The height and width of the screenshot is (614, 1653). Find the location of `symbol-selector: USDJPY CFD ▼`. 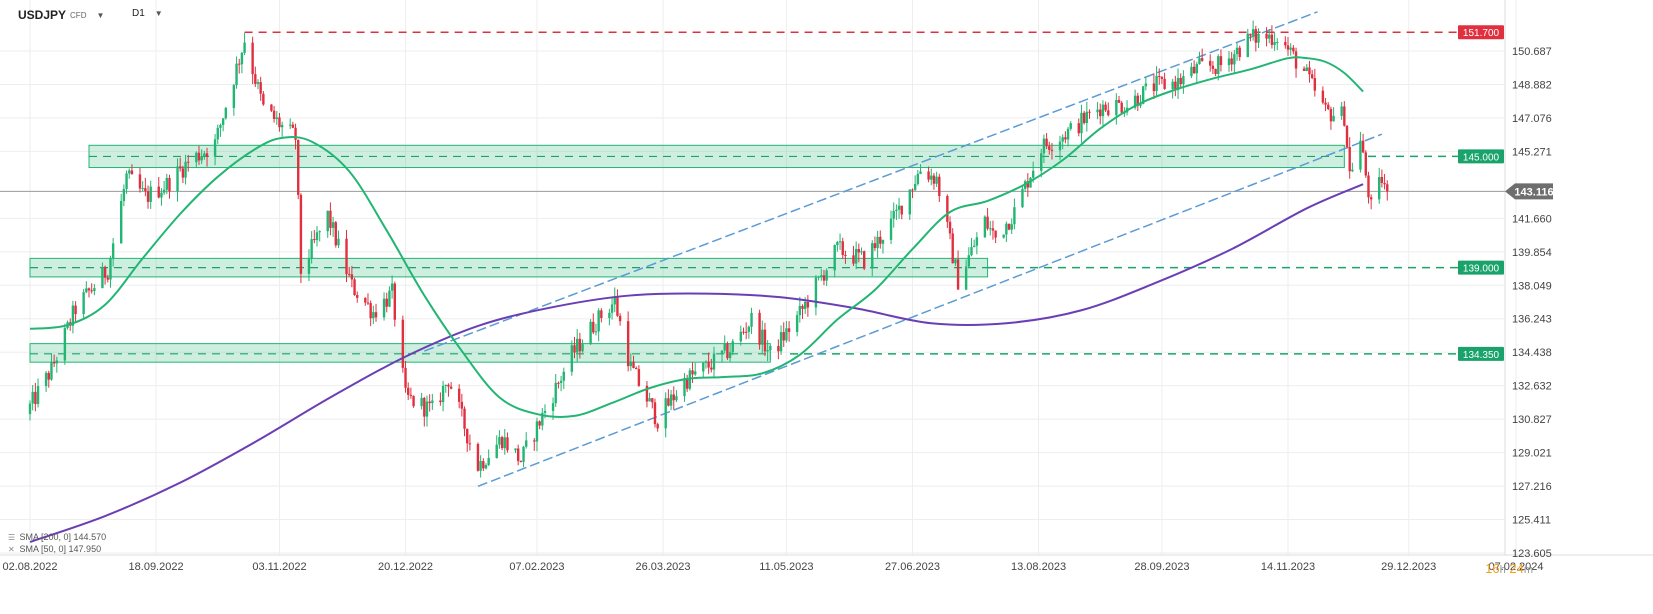

symbol-selector: USDJPY CFD ▼ is located at coordinates (61, 15).